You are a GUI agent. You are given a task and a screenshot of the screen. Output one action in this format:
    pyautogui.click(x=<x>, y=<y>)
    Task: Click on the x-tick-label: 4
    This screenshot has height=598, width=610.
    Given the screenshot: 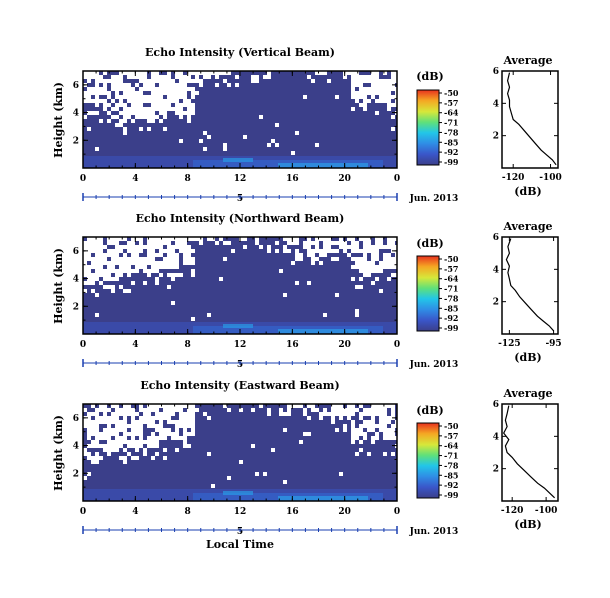 What is the action you would take?
    pyautogui.click(x=135, y=345)
    